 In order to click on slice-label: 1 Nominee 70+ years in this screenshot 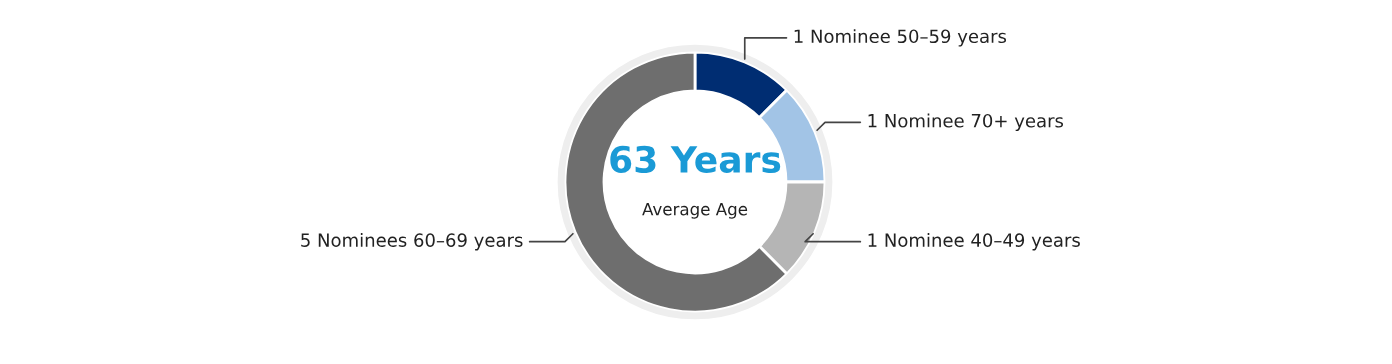, I will do `click(966, 122)`.